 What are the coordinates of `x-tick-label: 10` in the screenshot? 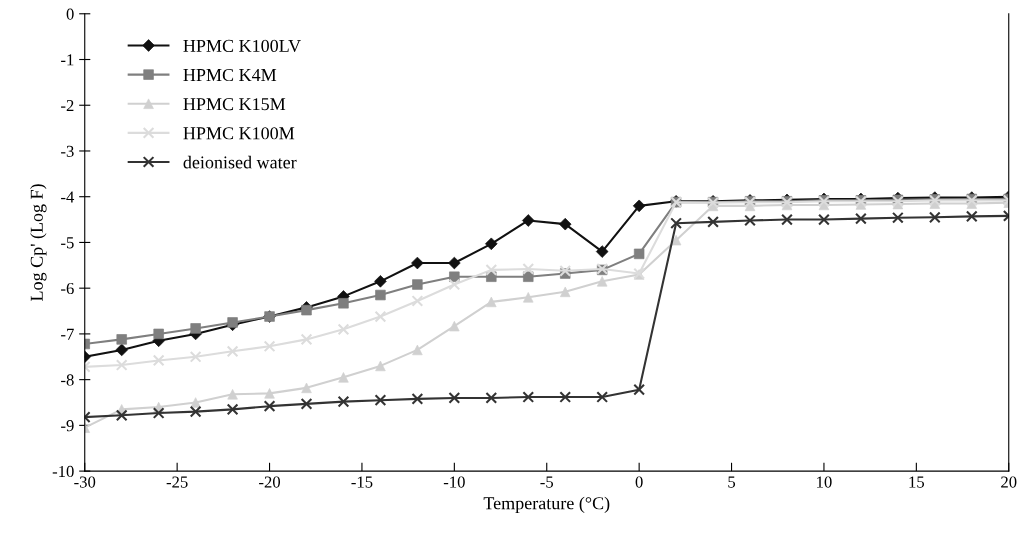 It's located at (824, 482).